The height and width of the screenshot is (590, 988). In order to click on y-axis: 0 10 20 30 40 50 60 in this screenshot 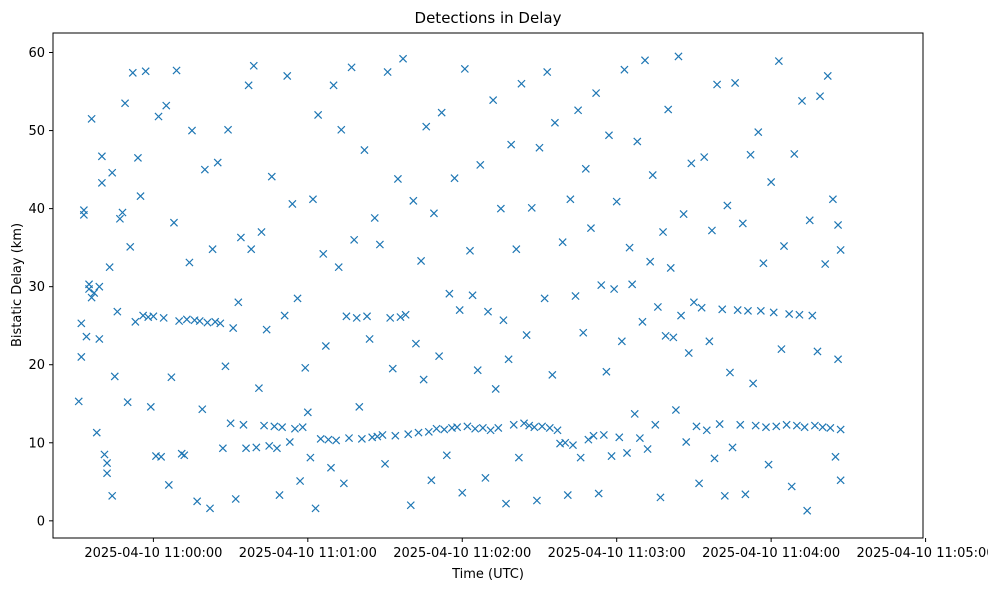, I will do `click(40, 287)`.